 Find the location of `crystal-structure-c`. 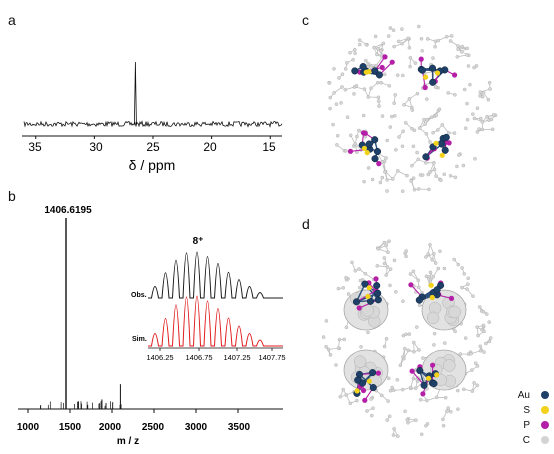

crystal-structure-c is located at coordinates (412, 108).